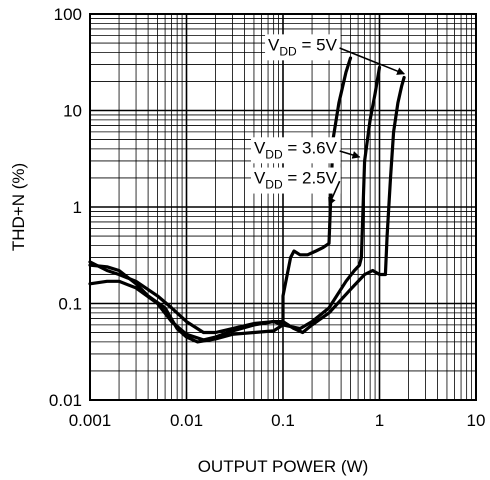 This screenshot has height=480, width=490. What do you see at coordinates (77, 207) in the screenshot?
I see `y-tick-label: 1` at bounding box center [77, 207].